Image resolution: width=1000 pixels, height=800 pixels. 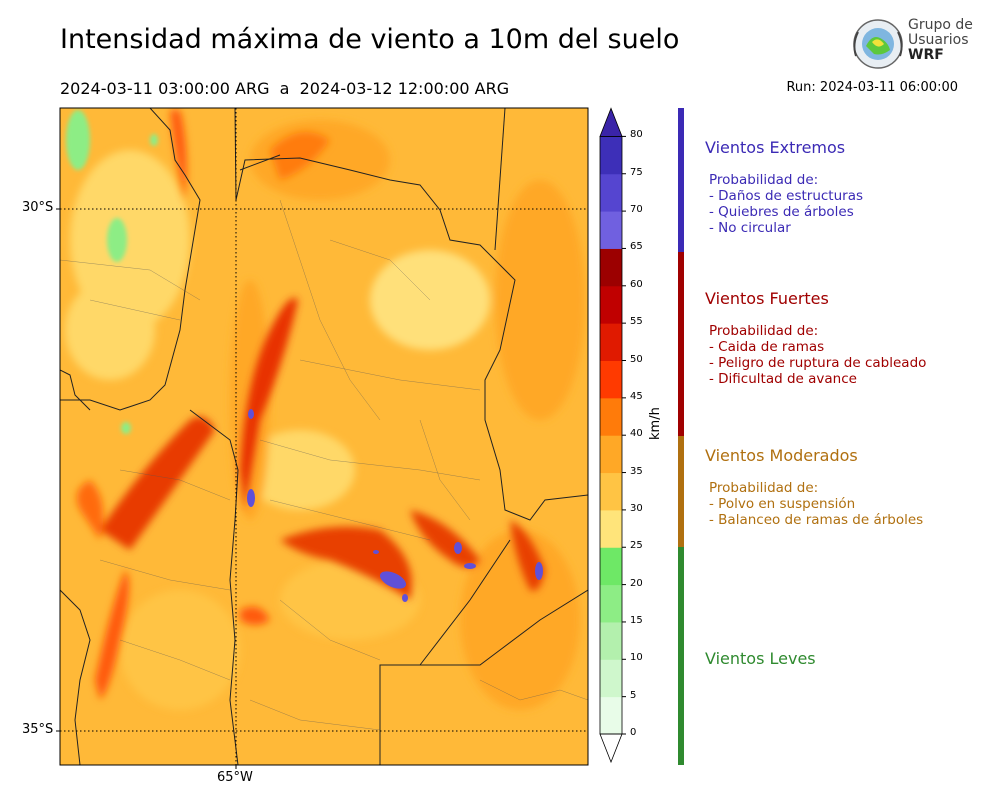 What do you see at coordinates (636, 135) in the screenshot?
I see `colorbar-tick-label: 80` at bounding box center [636, 135].